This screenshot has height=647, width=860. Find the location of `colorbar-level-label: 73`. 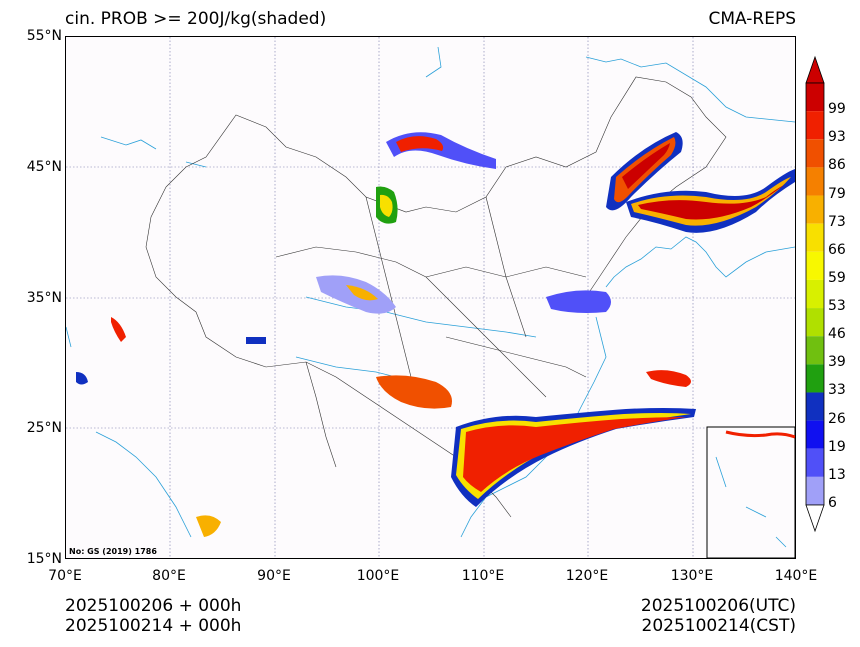

colorbar-level-label: 73 is located at coordinates (837, 221).